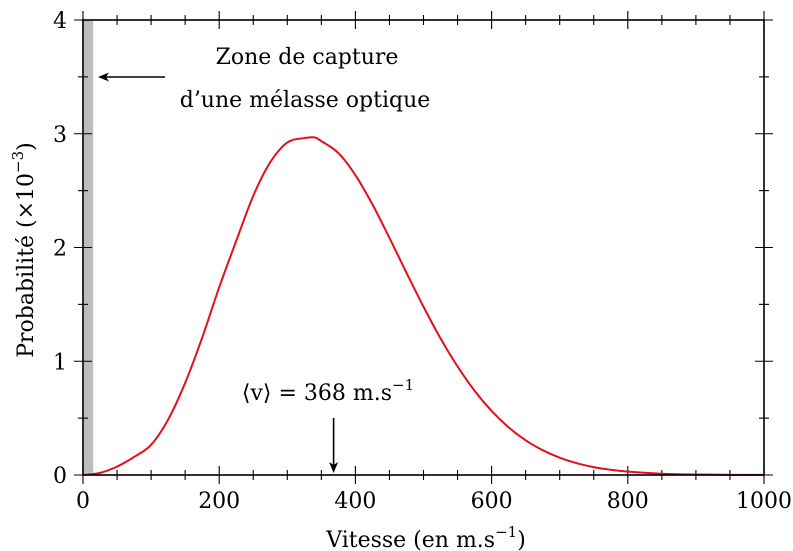 The image size is (793, 551). What do you see at coordinates (764, 501) in the screenshot?
I see `x-tick-label: 1000` at bounding box center [764, 501].